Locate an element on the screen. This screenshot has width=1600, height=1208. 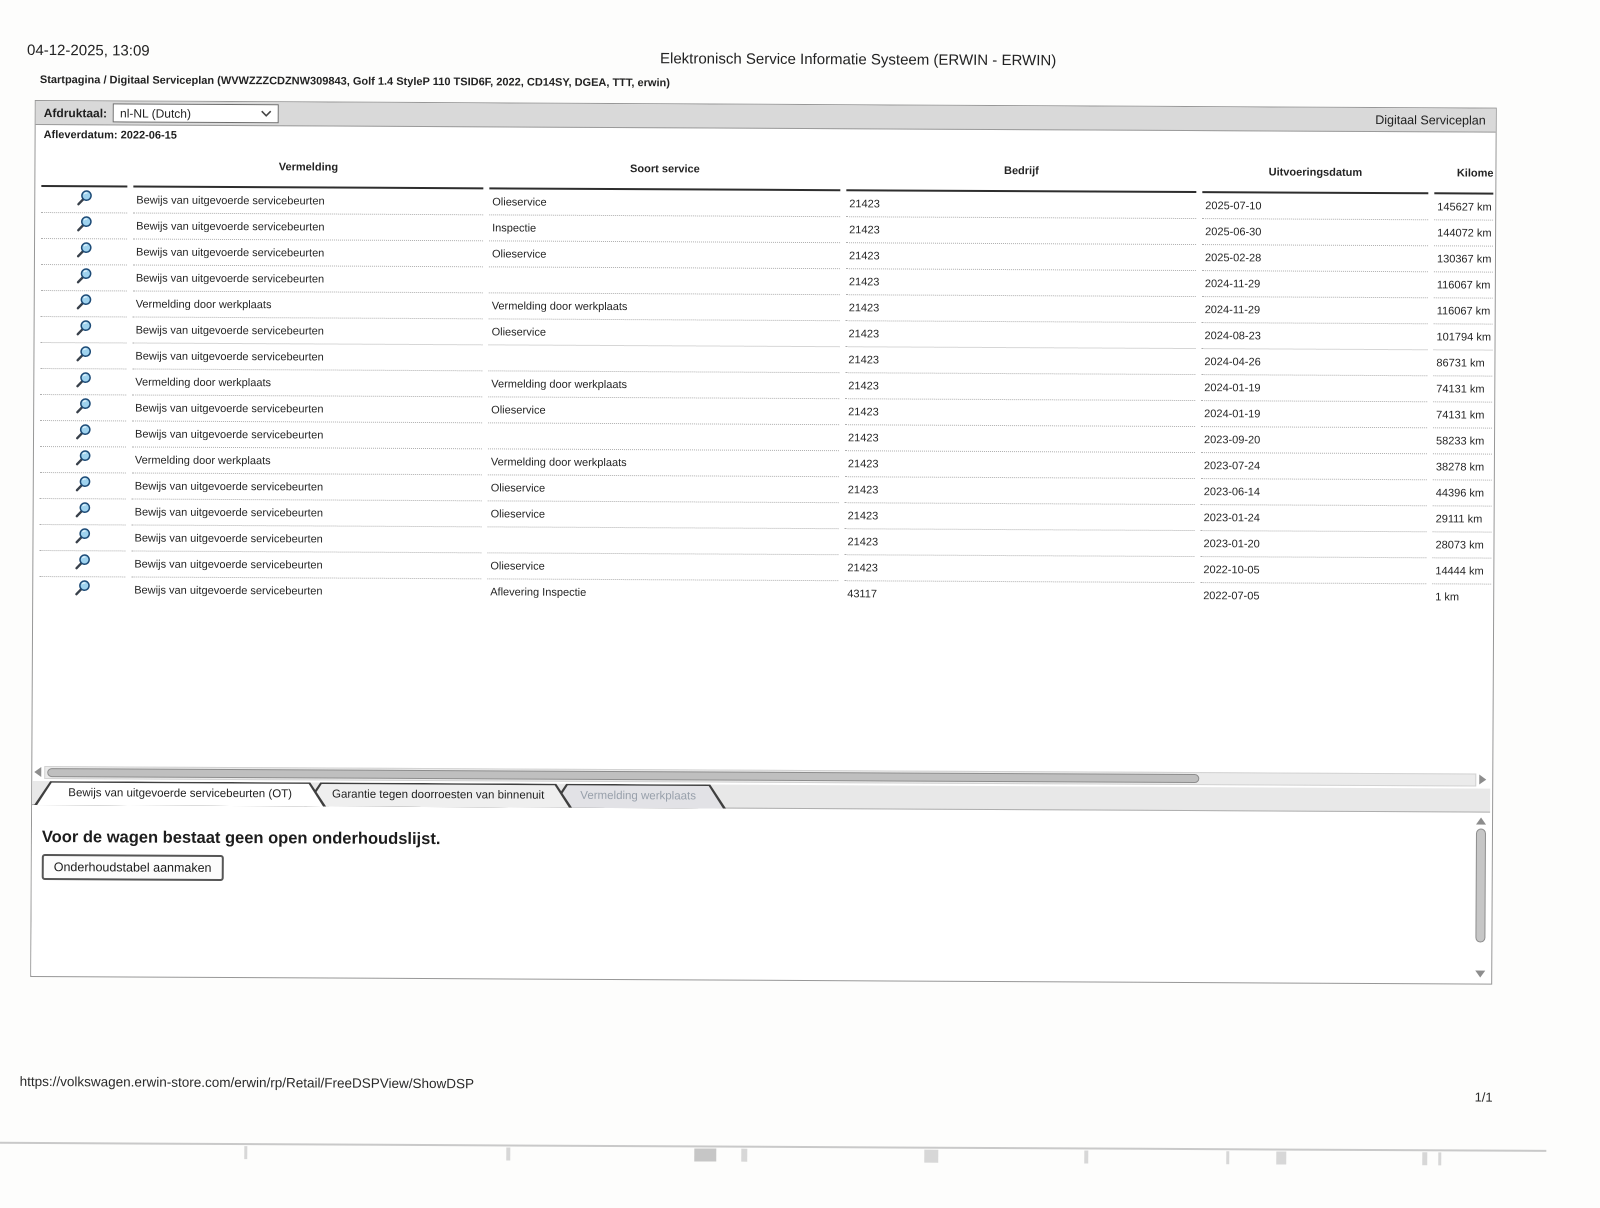
cell-kilometerstand: 38278 km is located at coordinates (1463, 467).